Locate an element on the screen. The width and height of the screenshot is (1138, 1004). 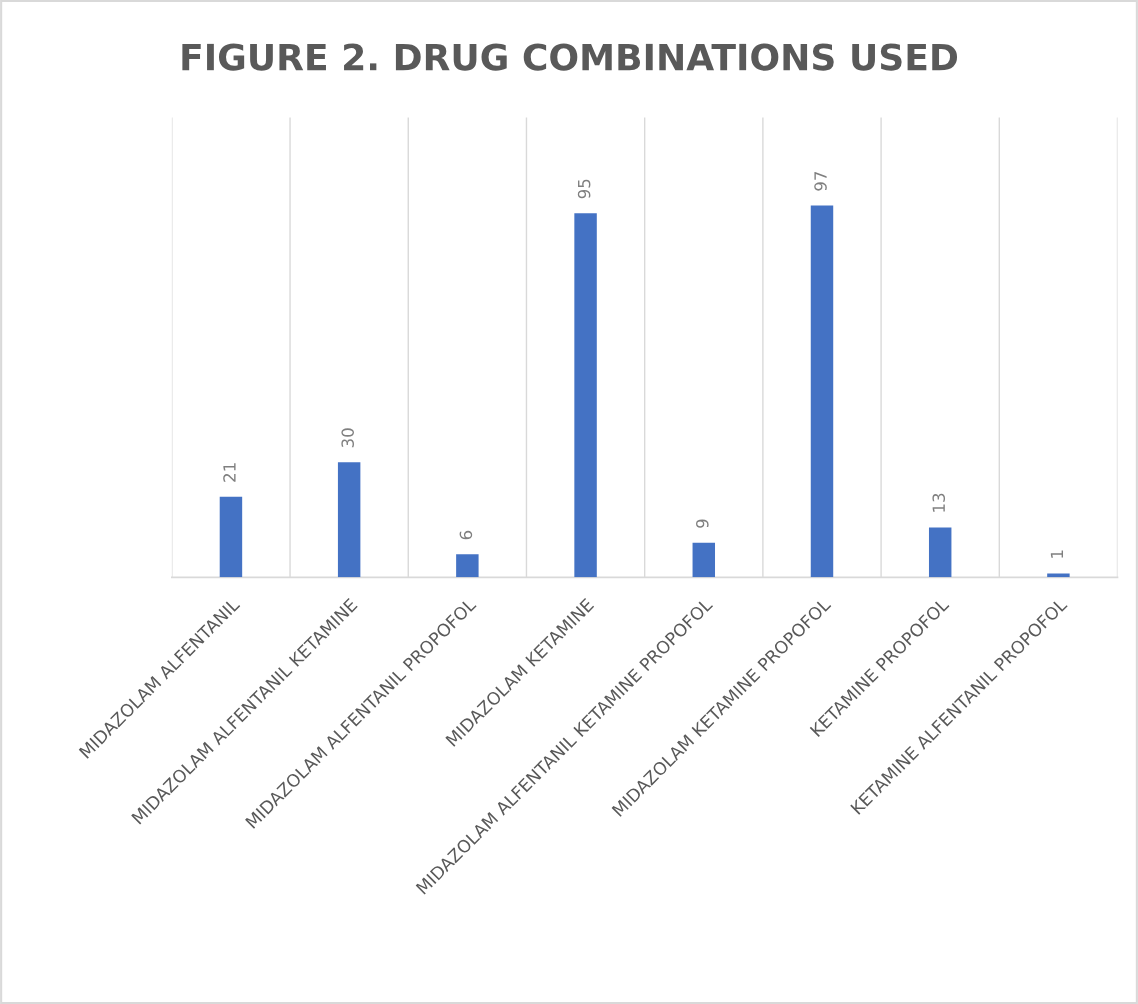
data-label: 30 is located at coordinates (347, 438).